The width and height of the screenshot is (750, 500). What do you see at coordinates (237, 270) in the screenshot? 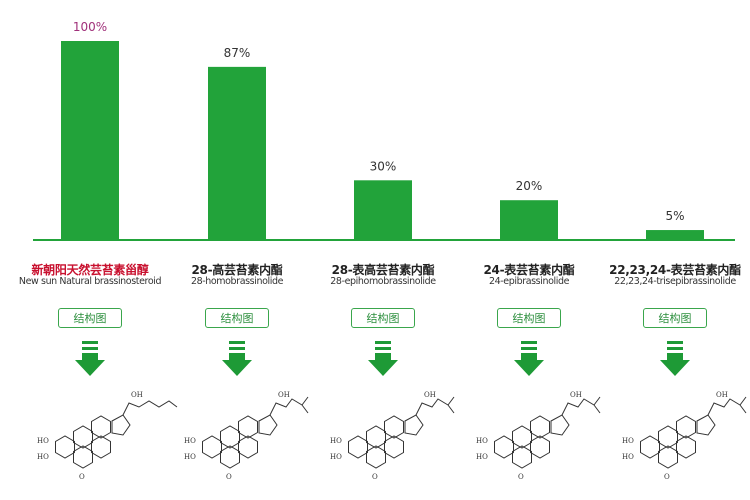
I see `category-label-cn: 28-高芸苔素内酯` at bounding box center [237, 270].